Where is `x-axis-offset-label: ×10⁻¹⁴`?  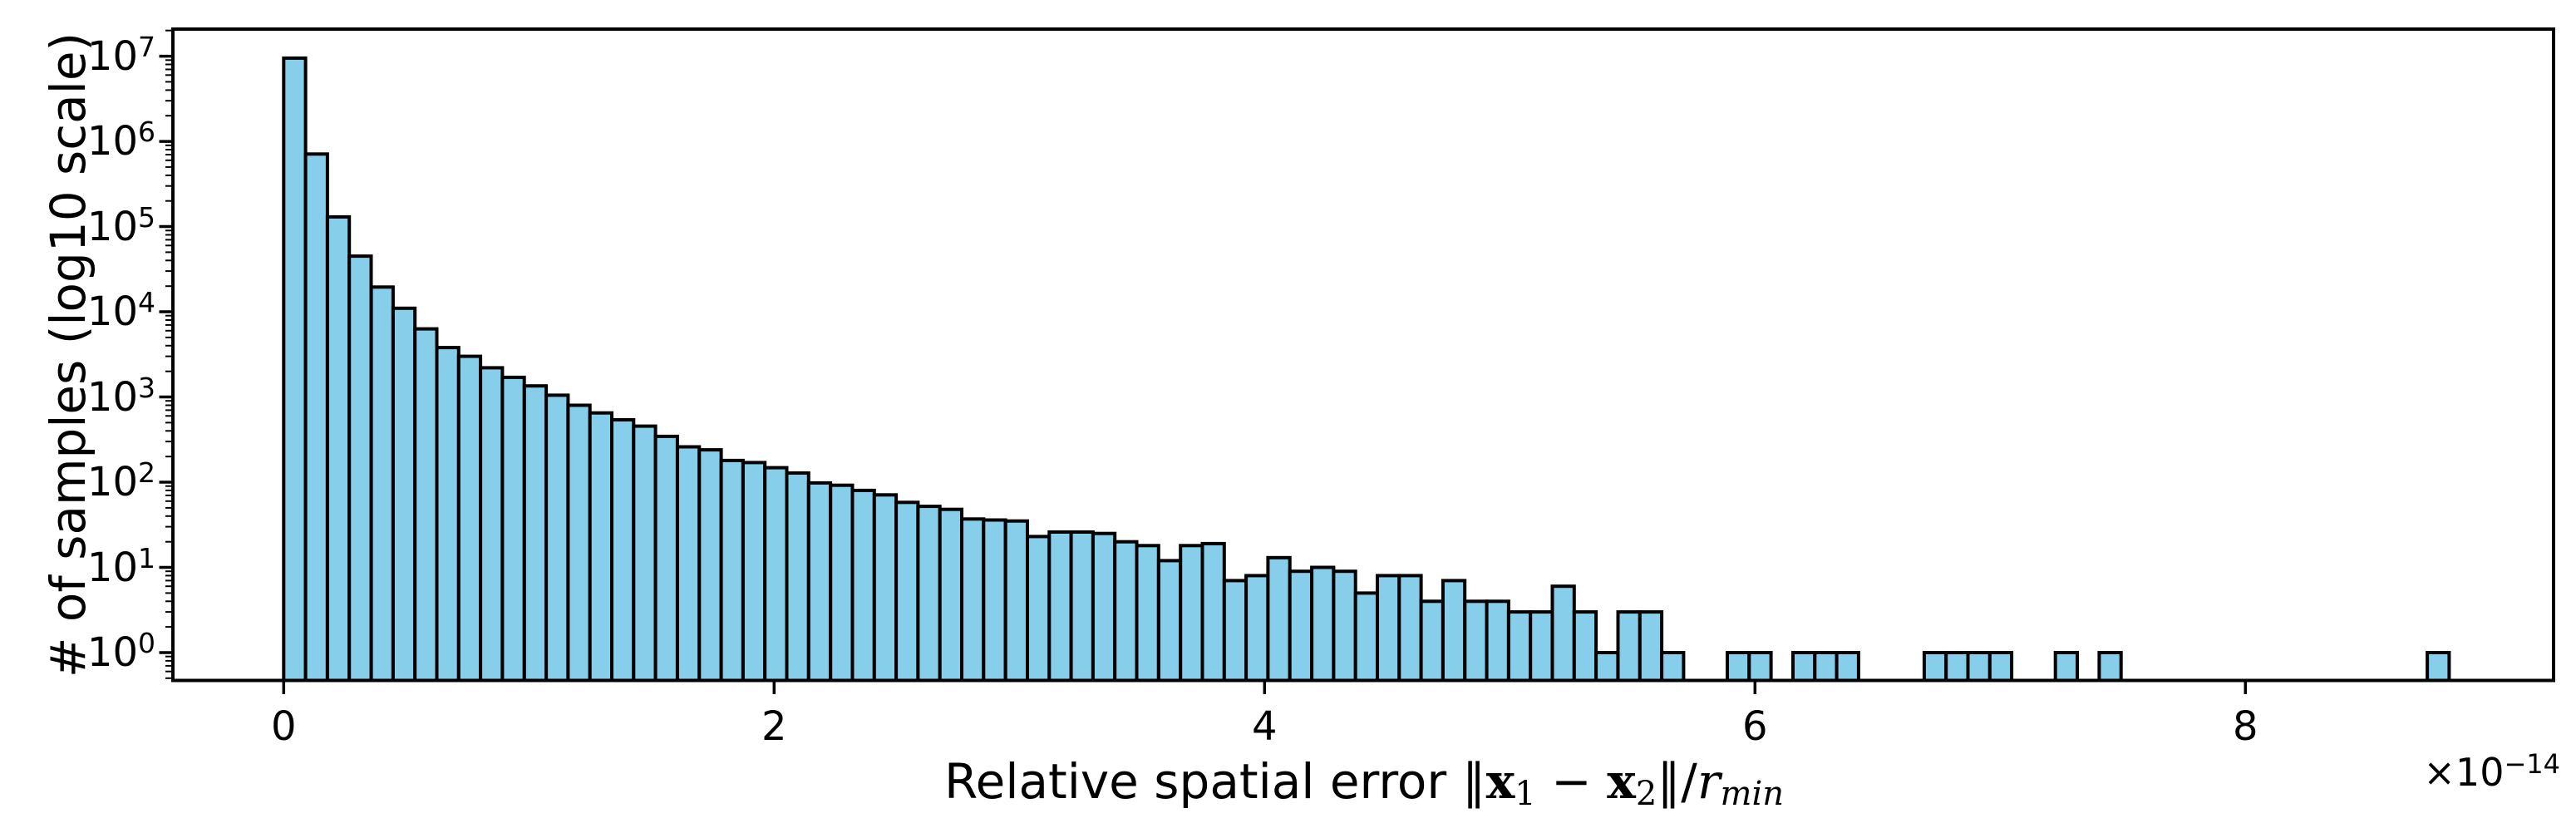
x-axis-offset-label: ×10⁻¹⁴ is located at coordinates (2491, 772).